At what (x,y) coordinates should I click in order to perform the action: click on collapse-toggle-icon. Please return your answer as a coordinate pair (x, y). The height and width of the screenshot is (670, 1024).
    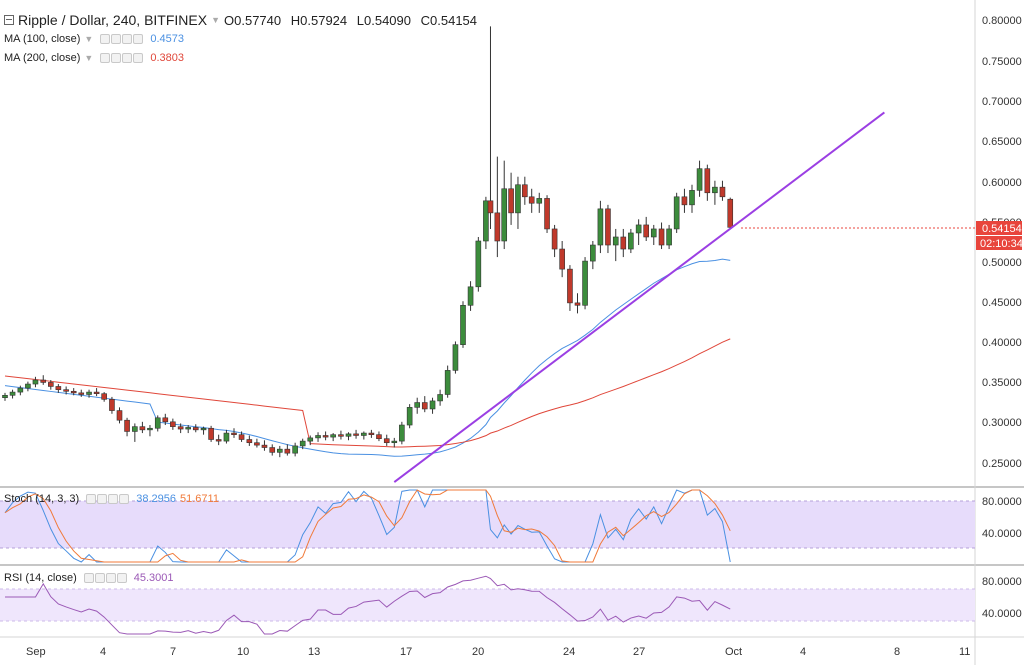
    Looking at the image, I should click on (9, 20).